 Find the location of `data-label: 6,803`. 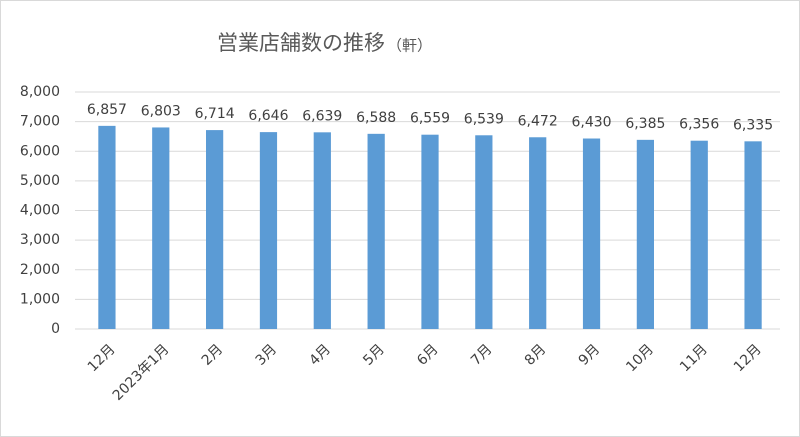

data-label: 6,803 is located at coordinates (161, 111).